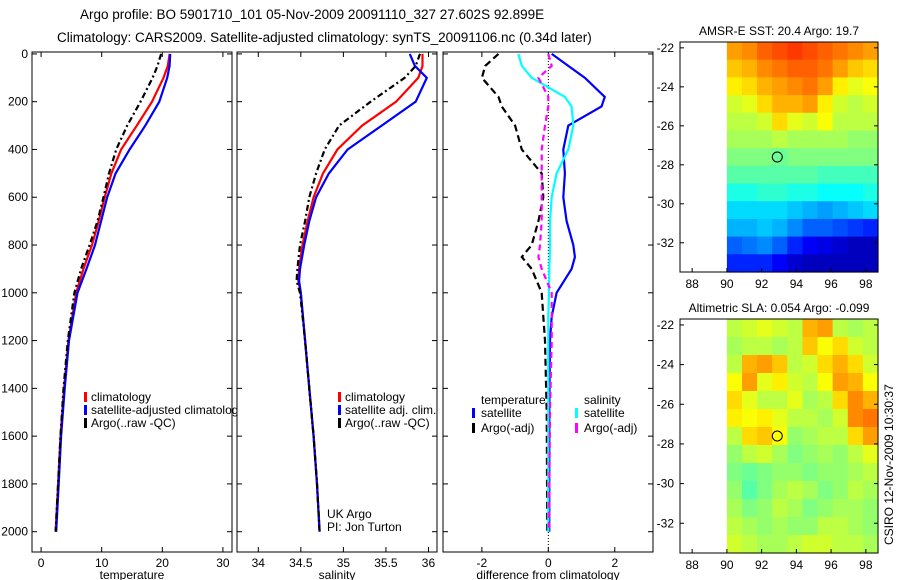 The height and width of the screenshot is (580, 900). What do you see at coordinates (762, 284) in the screenshot?
I see `x-tick-label: 92` at bounding box center [762, 284].